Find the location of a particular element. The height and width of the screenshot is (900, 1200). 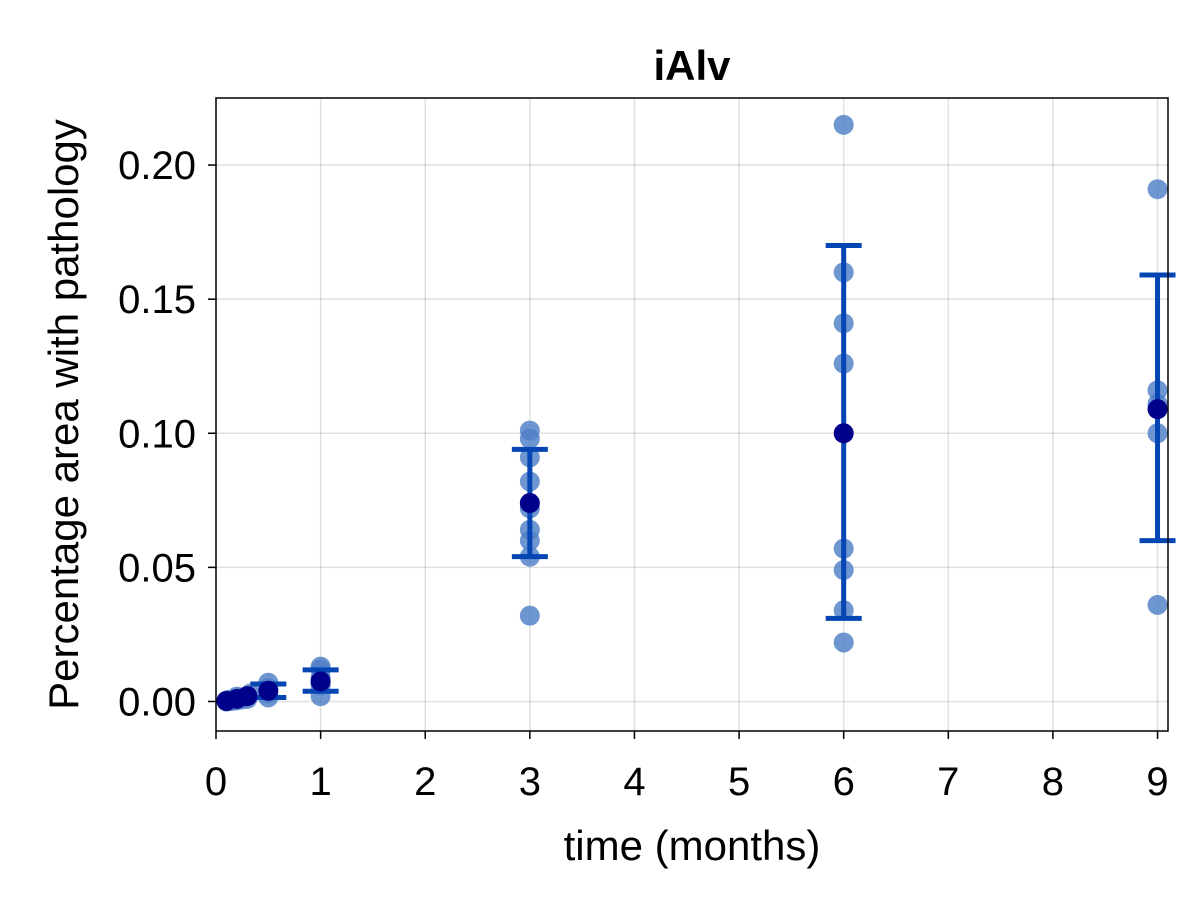

x-tick-label: 3 is located at coordinates (530, 782).